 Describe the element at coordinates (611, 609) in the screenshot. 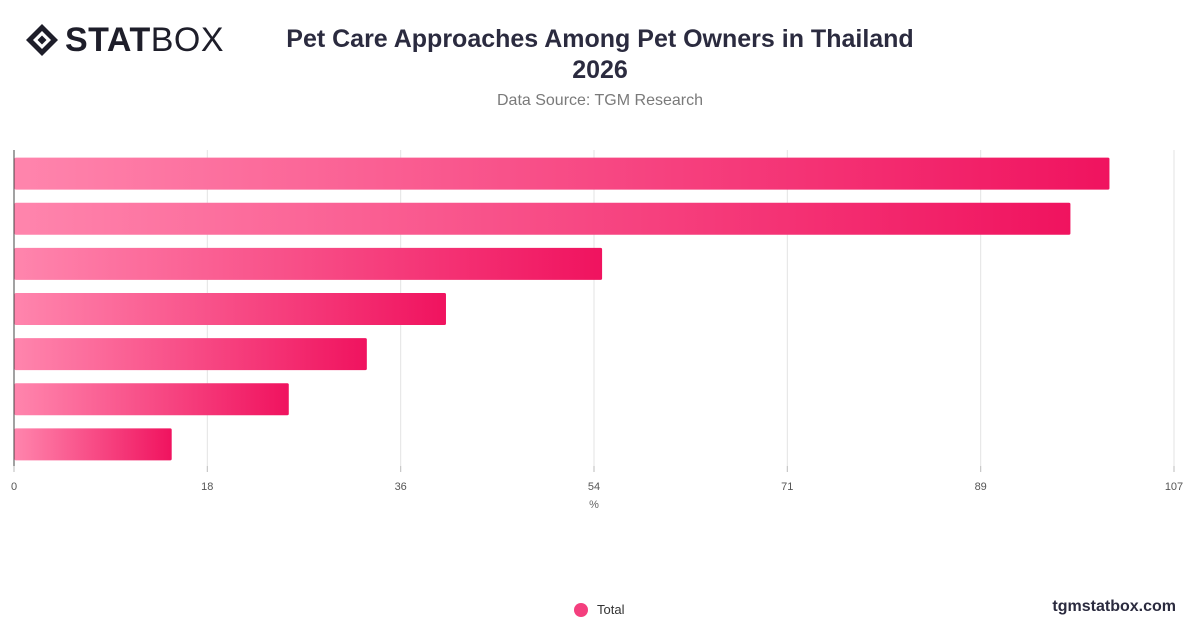

I see `legend-label: Total` at that location.